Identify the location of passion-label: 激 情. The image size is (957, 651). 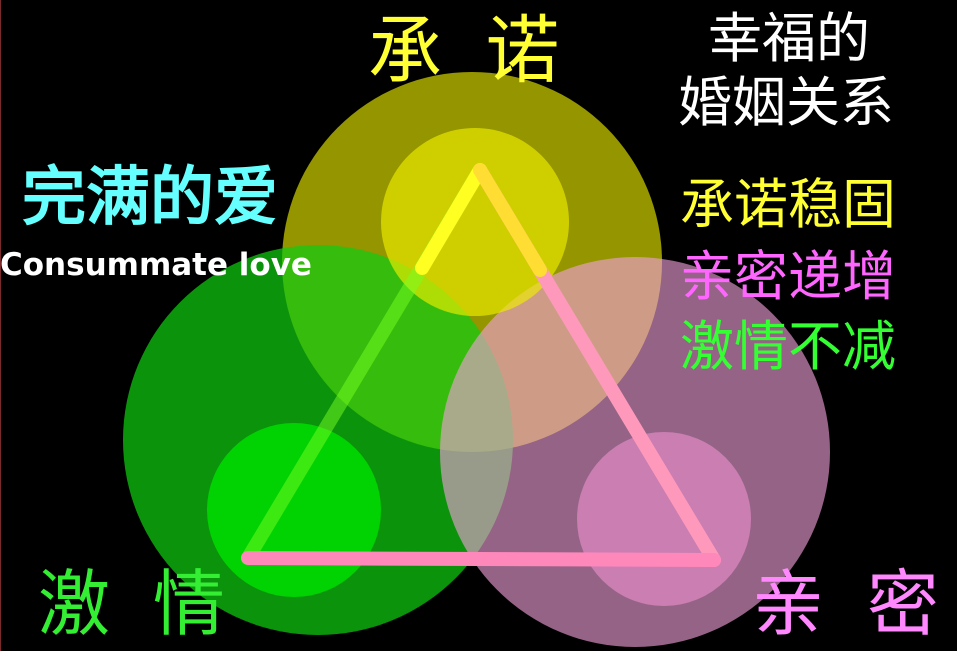
(136, 604).